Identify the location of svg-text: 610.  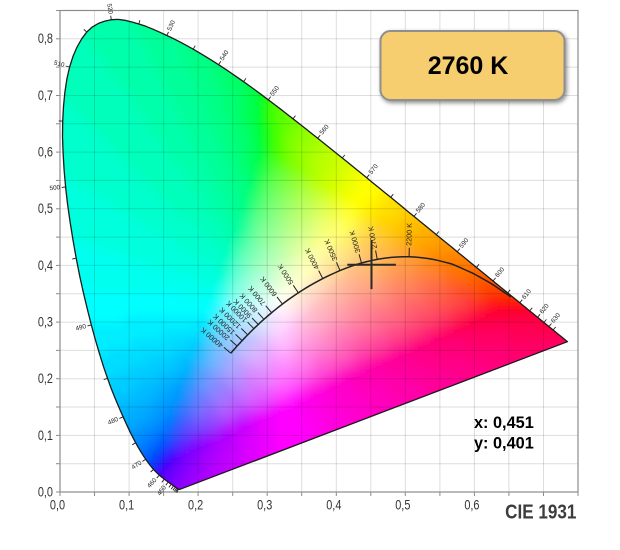
(527, 294).